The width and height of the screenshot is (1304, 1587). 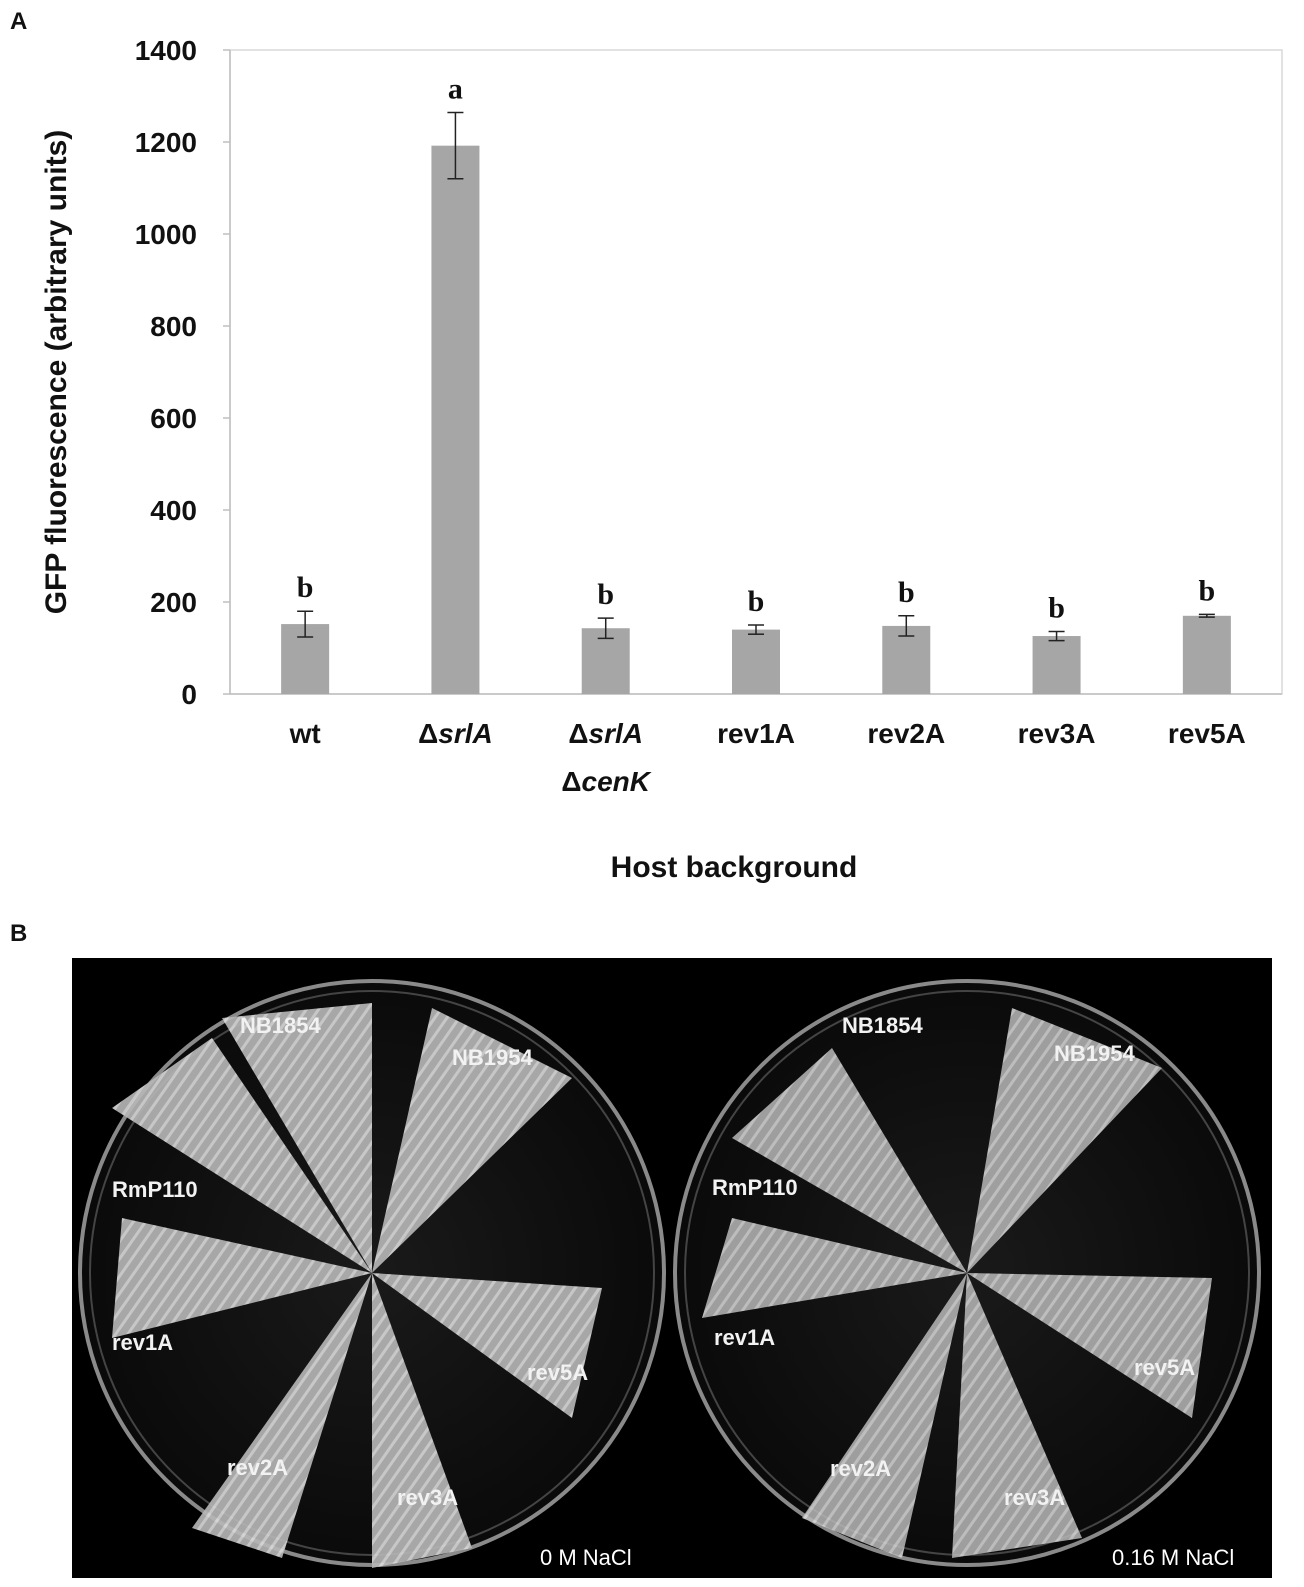 What do you see at coordinates (1034, 1497) in the screenshot?
I see `right-plate-label-rev3a: rev3A` at bounding box center [1034, 1497].